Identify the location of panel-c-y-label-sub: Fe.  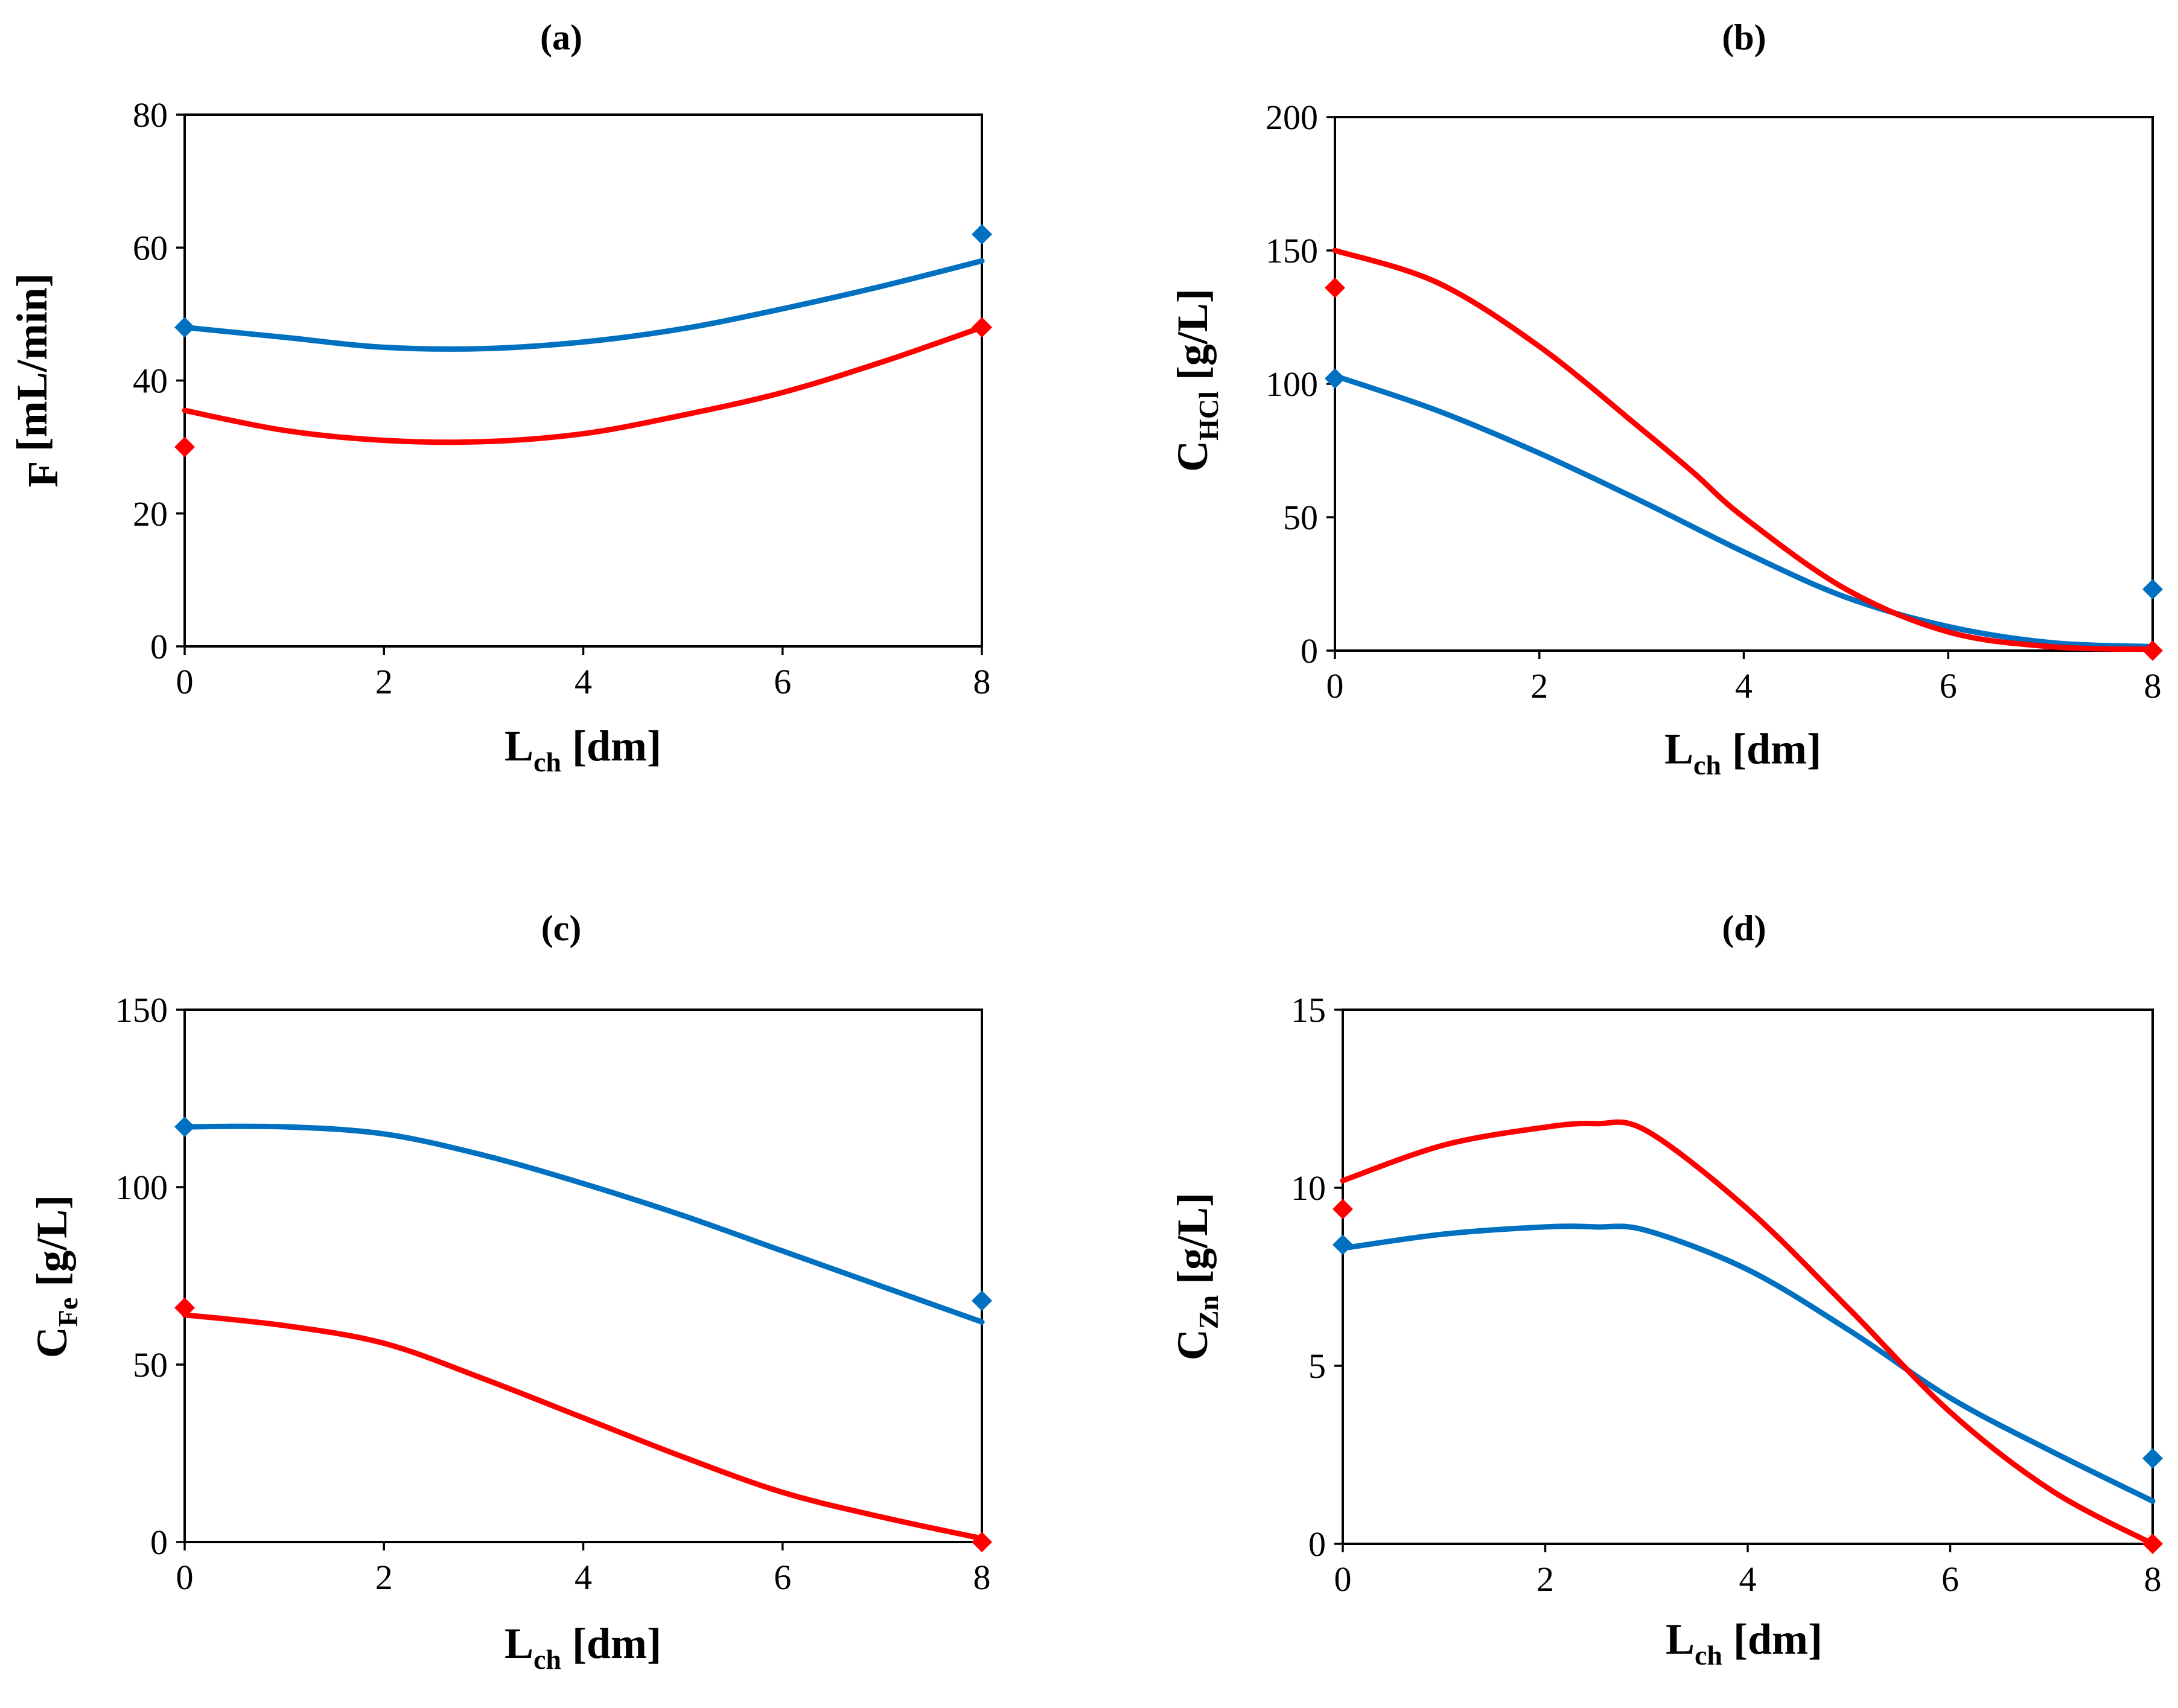
(68, 1312).